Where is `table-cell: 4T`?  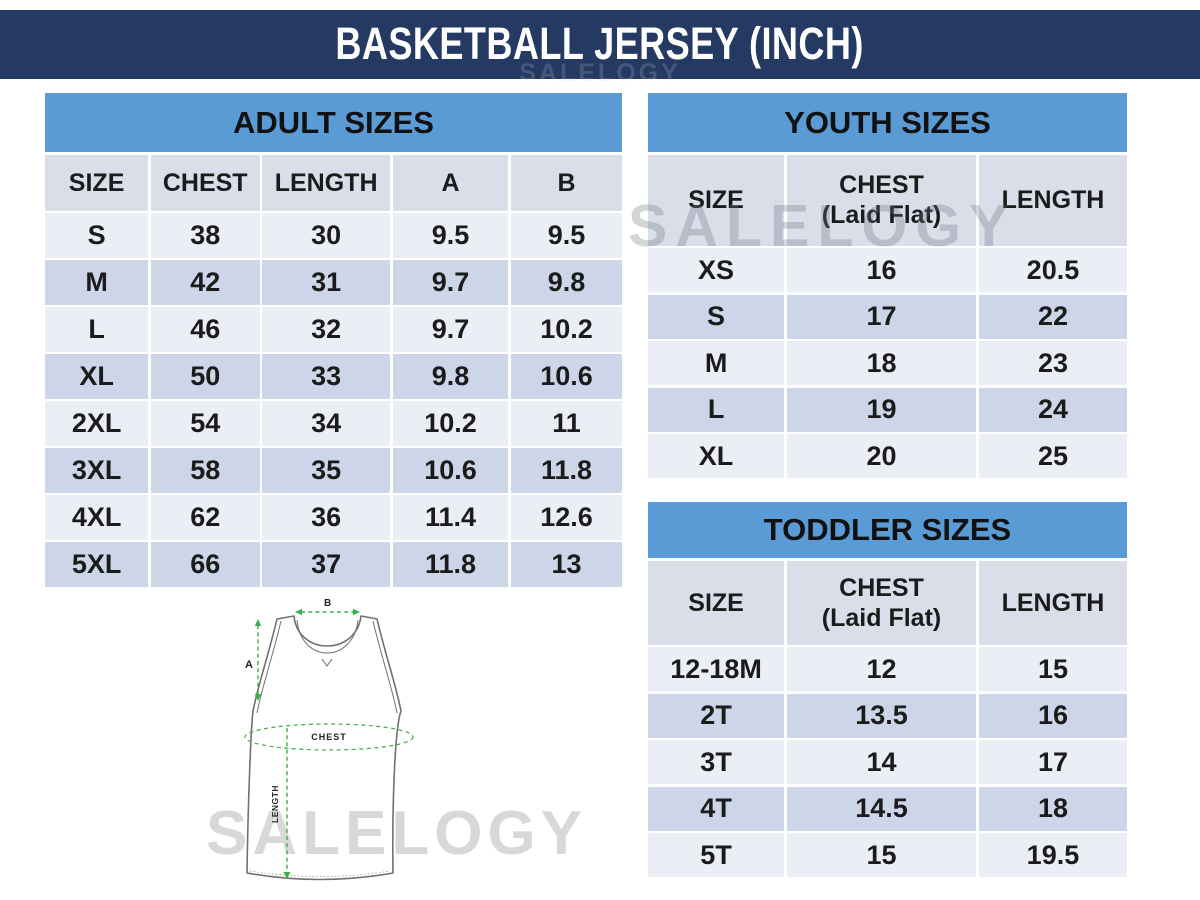
table-cell: 4T is located at coordinates (716, 808).